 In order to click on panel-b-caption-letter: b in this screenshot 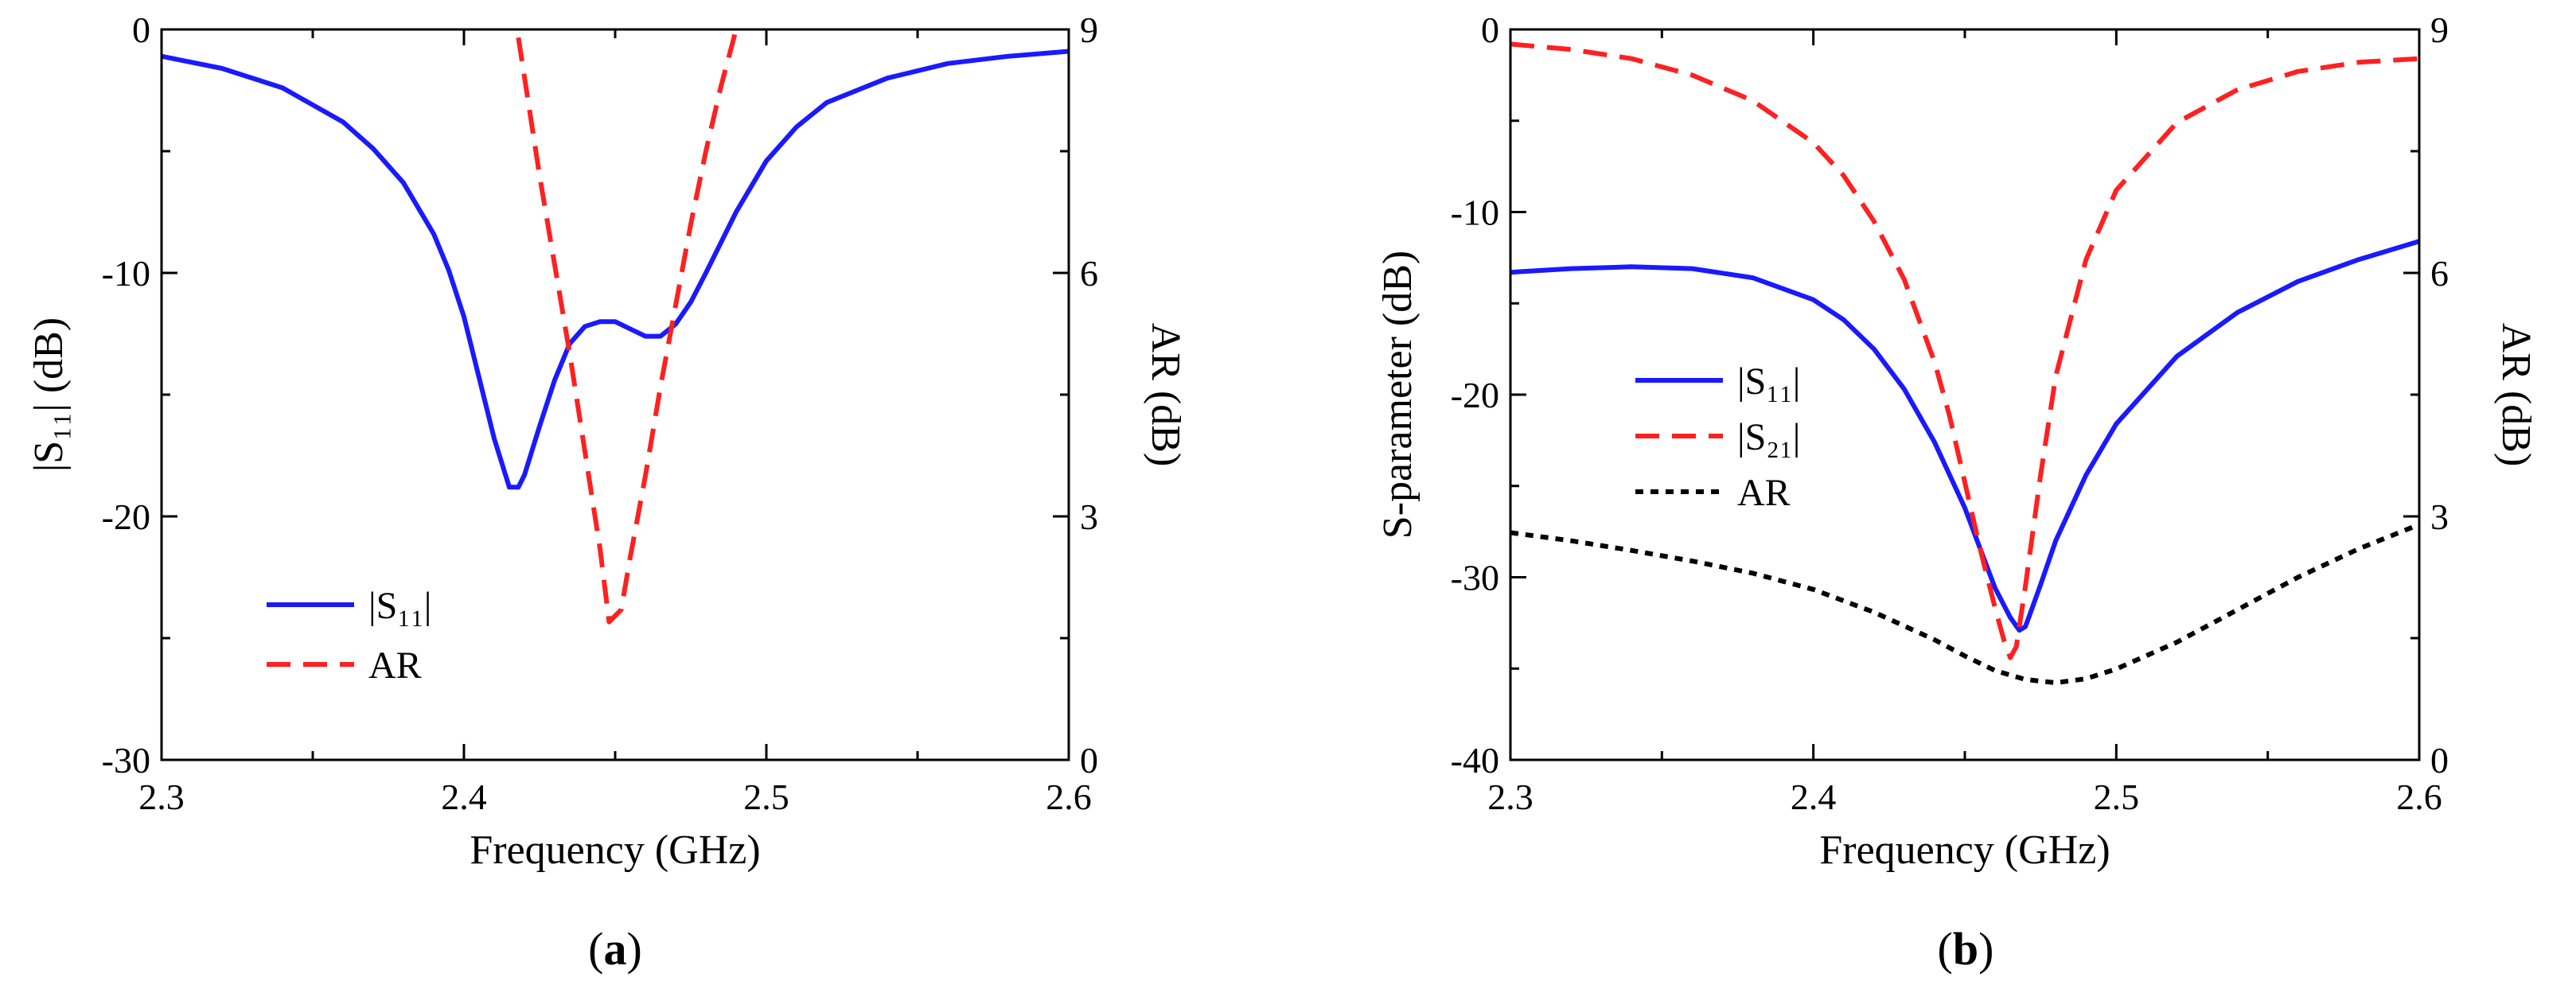, I will do `click(1966, 949)`.